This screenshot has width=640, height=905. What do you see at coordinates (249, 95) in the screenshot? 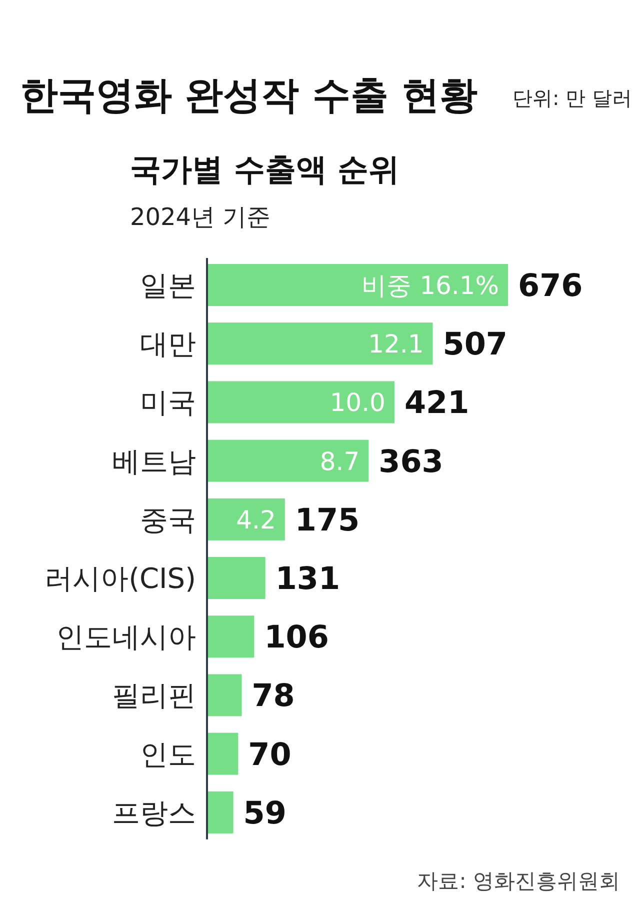
I see `title: 한국영화 완성작 수출 현황` at bounding box center [249, 95].